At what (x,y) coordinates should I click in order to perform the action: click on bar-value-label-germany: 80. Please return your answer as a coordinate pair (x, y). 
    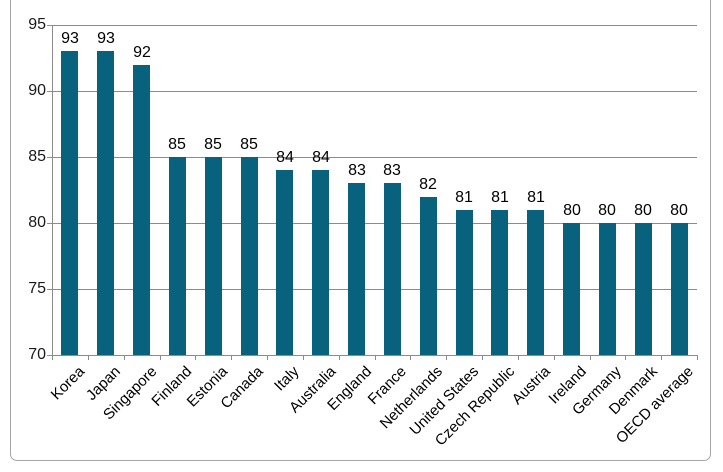
    Looking at the image, I should click on (607, 210).